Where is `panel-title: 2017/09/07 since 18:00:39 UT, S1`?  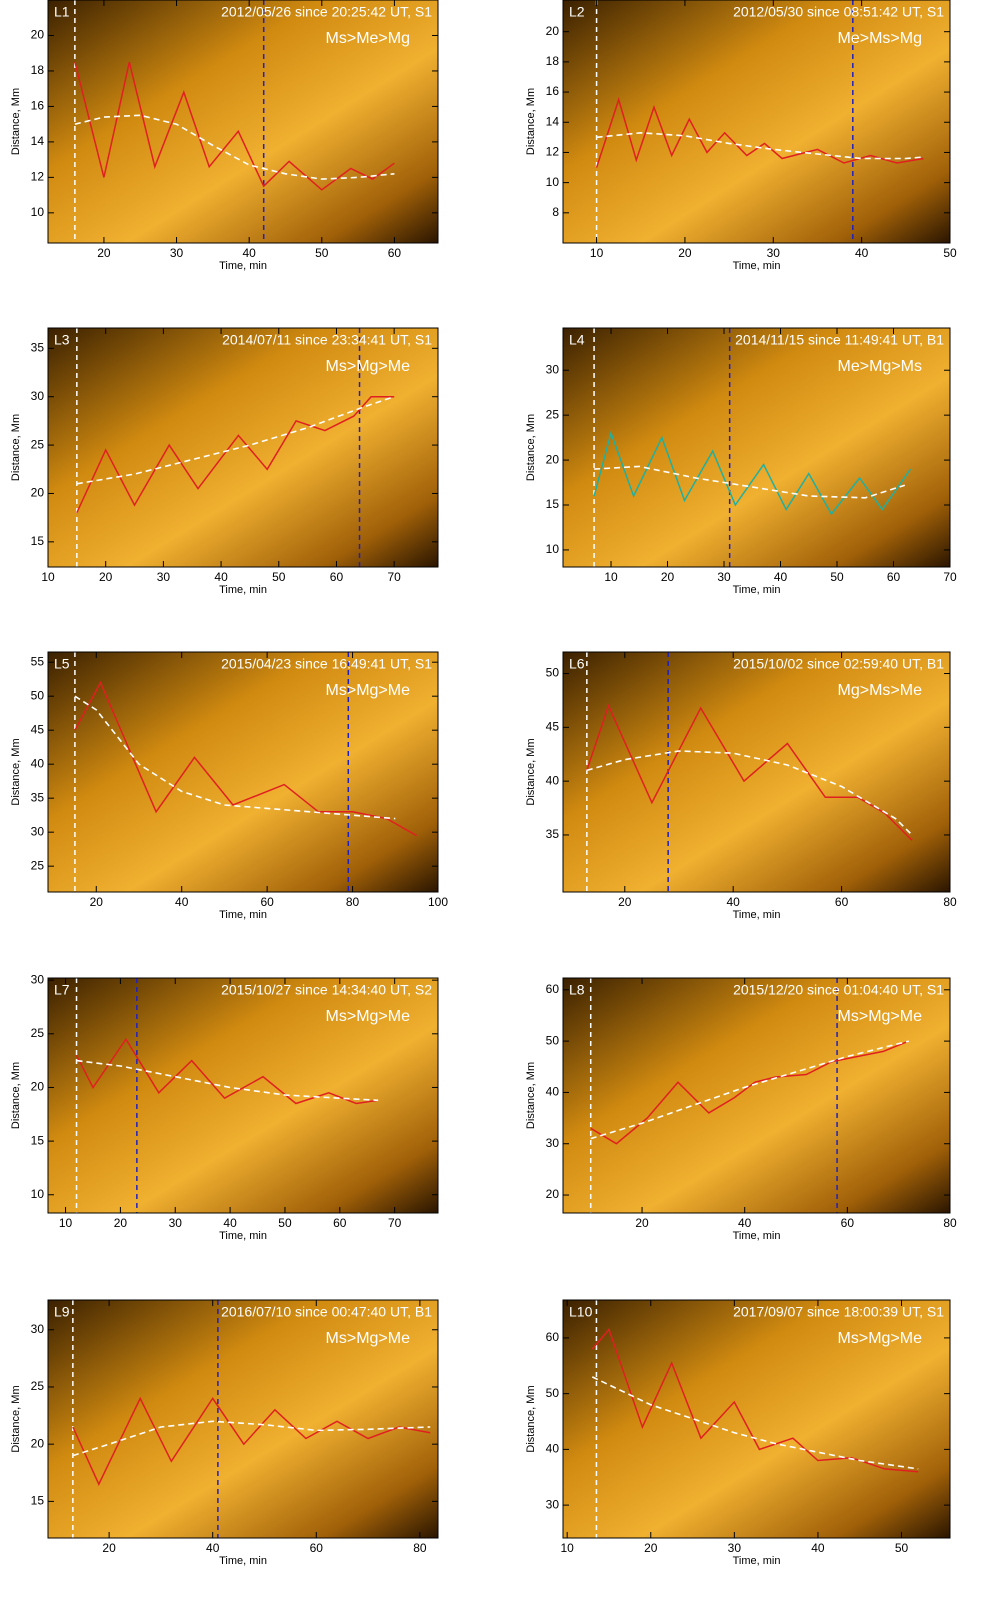
panel-title: 2017/09/07 since 18:00:39 UT, S1 is located at coordinates (838, 1312).